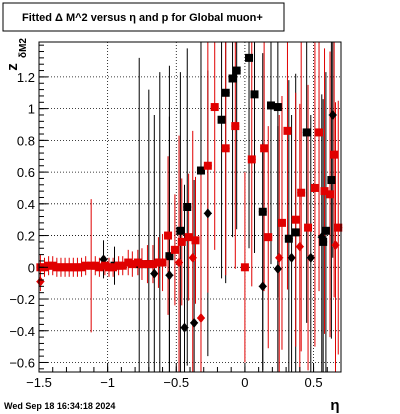  Describe the element at coordinates (31, 109) in the screenshot. I see `y-tick-label: 1` at that location.